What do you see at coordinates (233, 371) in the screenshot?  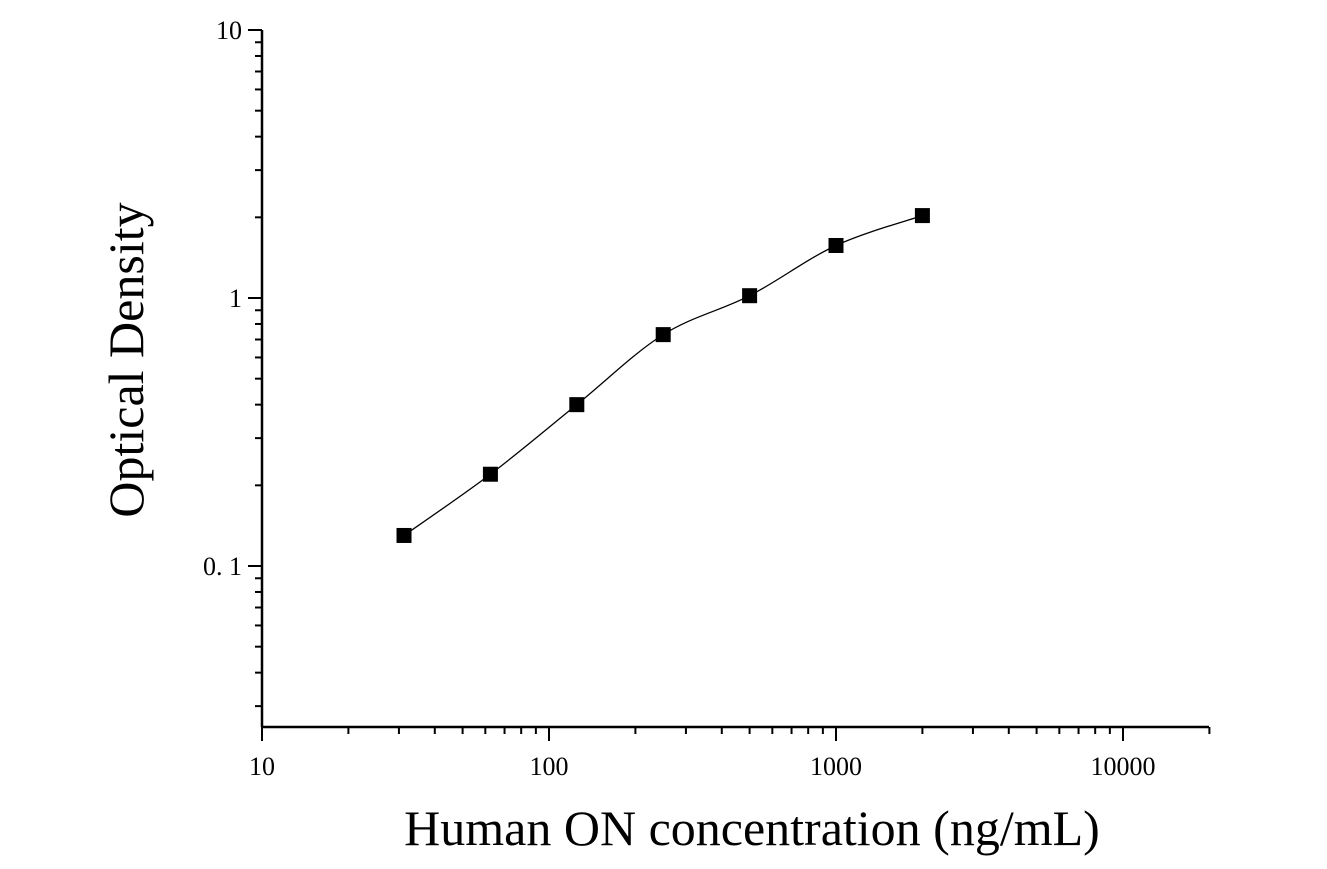 I see `y-axis: 0. 1 1 10` at bounding box center [233, 371].